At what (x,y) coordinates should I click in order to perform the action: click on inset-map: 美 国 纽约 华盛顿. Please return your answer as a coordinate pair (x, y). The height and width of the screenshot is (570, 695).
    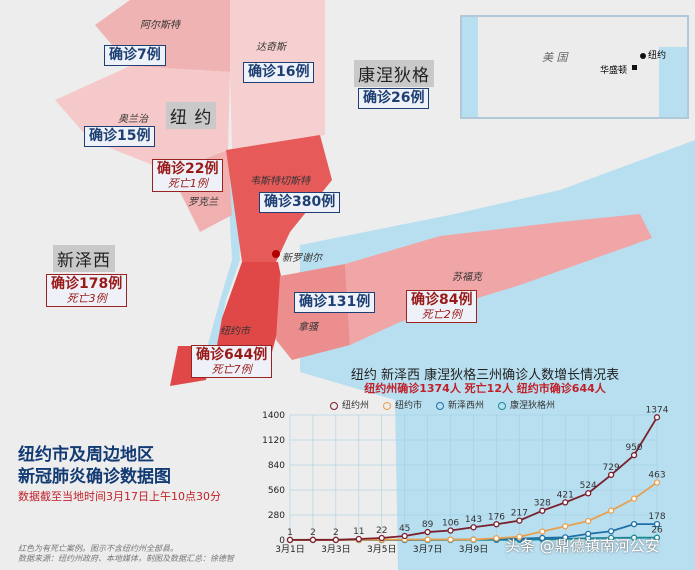
    Looking at the image, I should click on (574, 67).